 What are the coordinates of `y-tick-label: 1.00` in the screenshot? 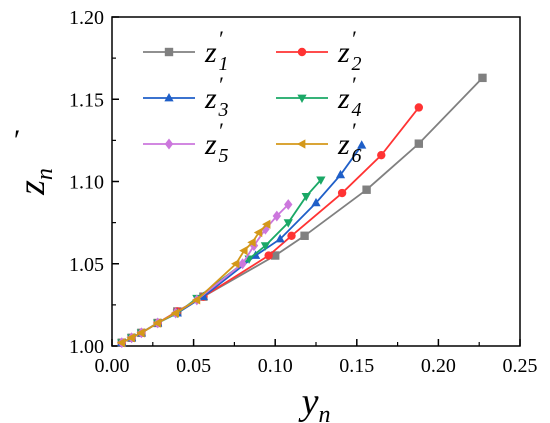 It's located at (86, 347).